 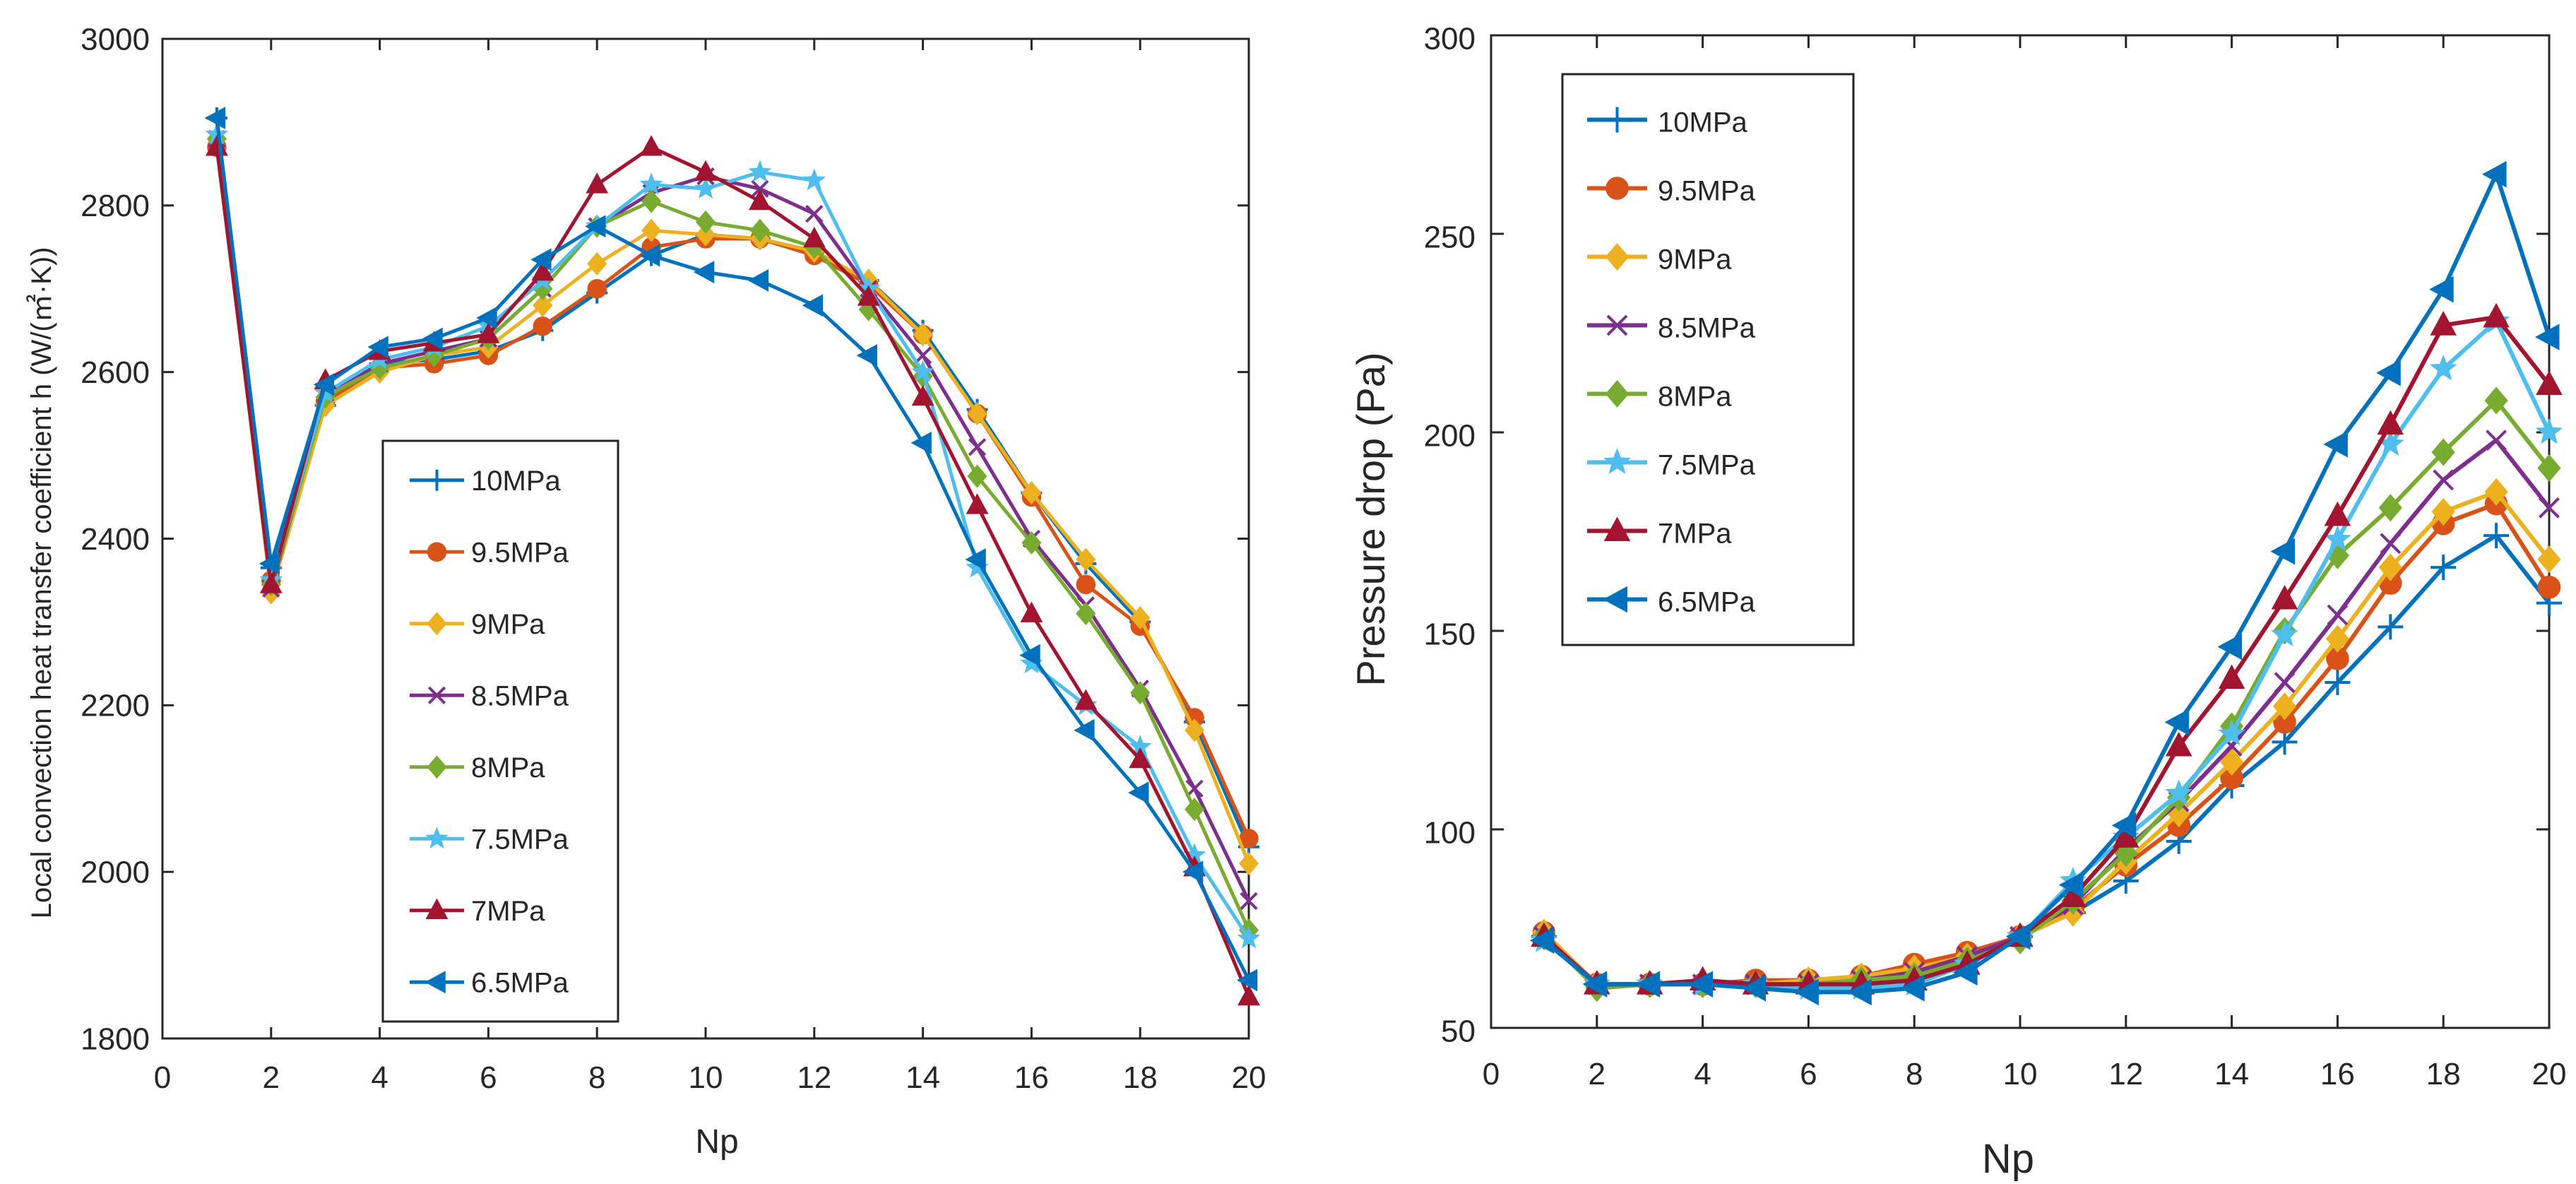 I want to click on legend-label: 9MPa, so click(x=508, y=624).